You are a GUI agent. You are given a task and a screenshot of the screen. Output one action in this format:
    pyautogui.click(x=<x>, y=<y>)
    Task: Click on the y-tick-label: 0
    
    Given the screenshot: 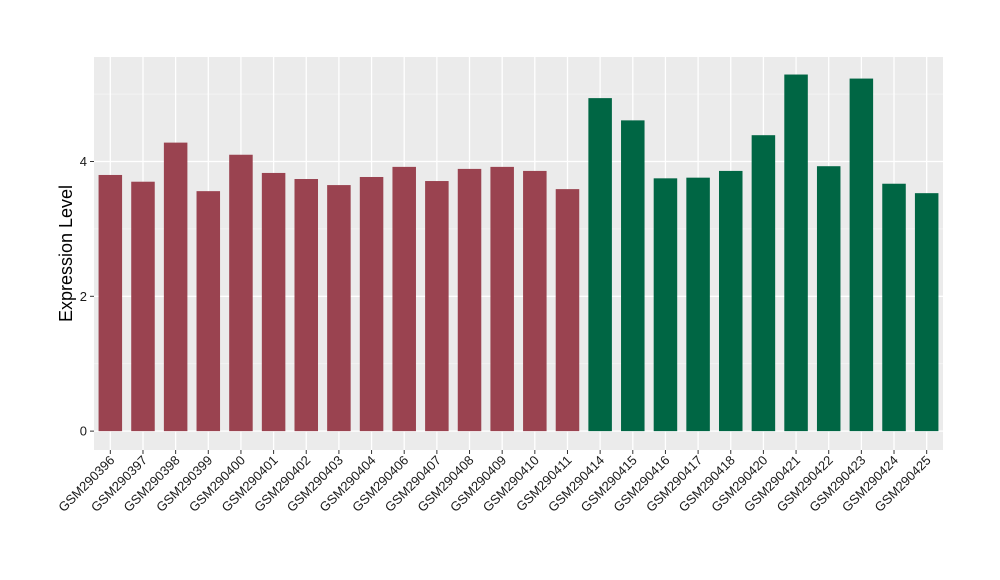 What is the action you would take?
    pyautogui.click(x=83, y=431)
    